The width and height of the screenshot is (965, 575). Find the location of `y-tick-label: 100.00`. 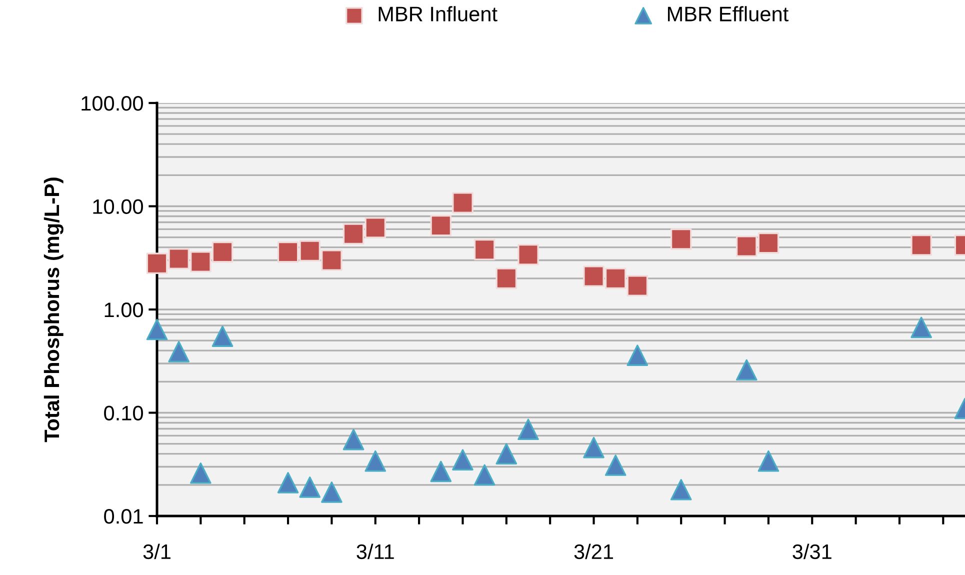

y-tick-label: 100.00 is located at coordinates (112, 103).